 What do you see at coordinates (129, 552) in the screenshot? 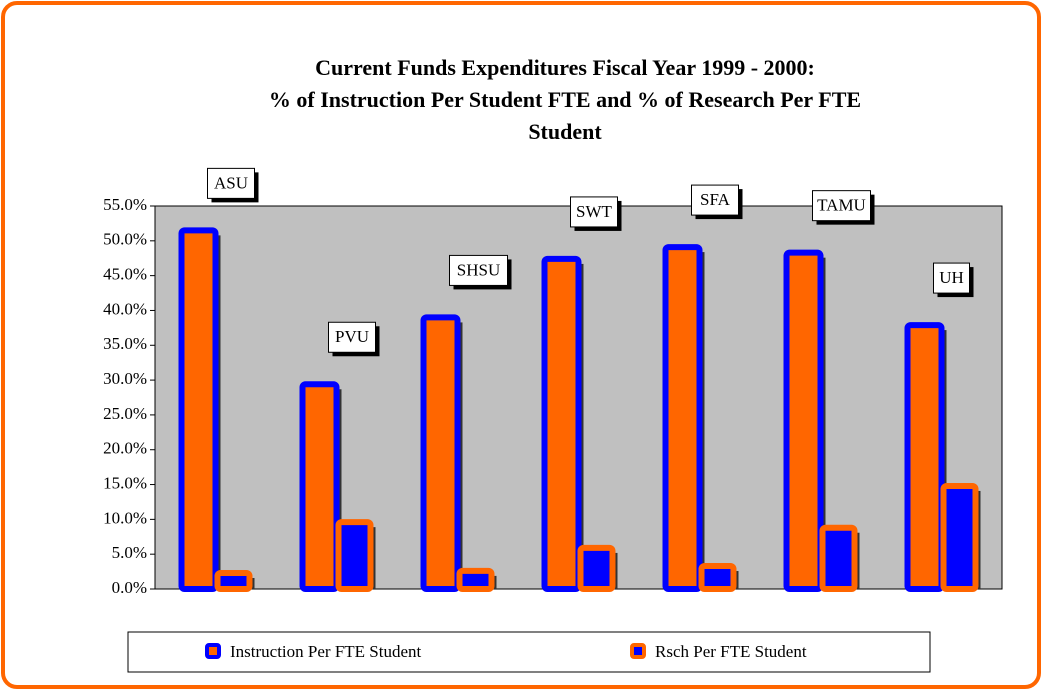
I see `y-tick-label: 5.0%` at bounding box center [129, 552].